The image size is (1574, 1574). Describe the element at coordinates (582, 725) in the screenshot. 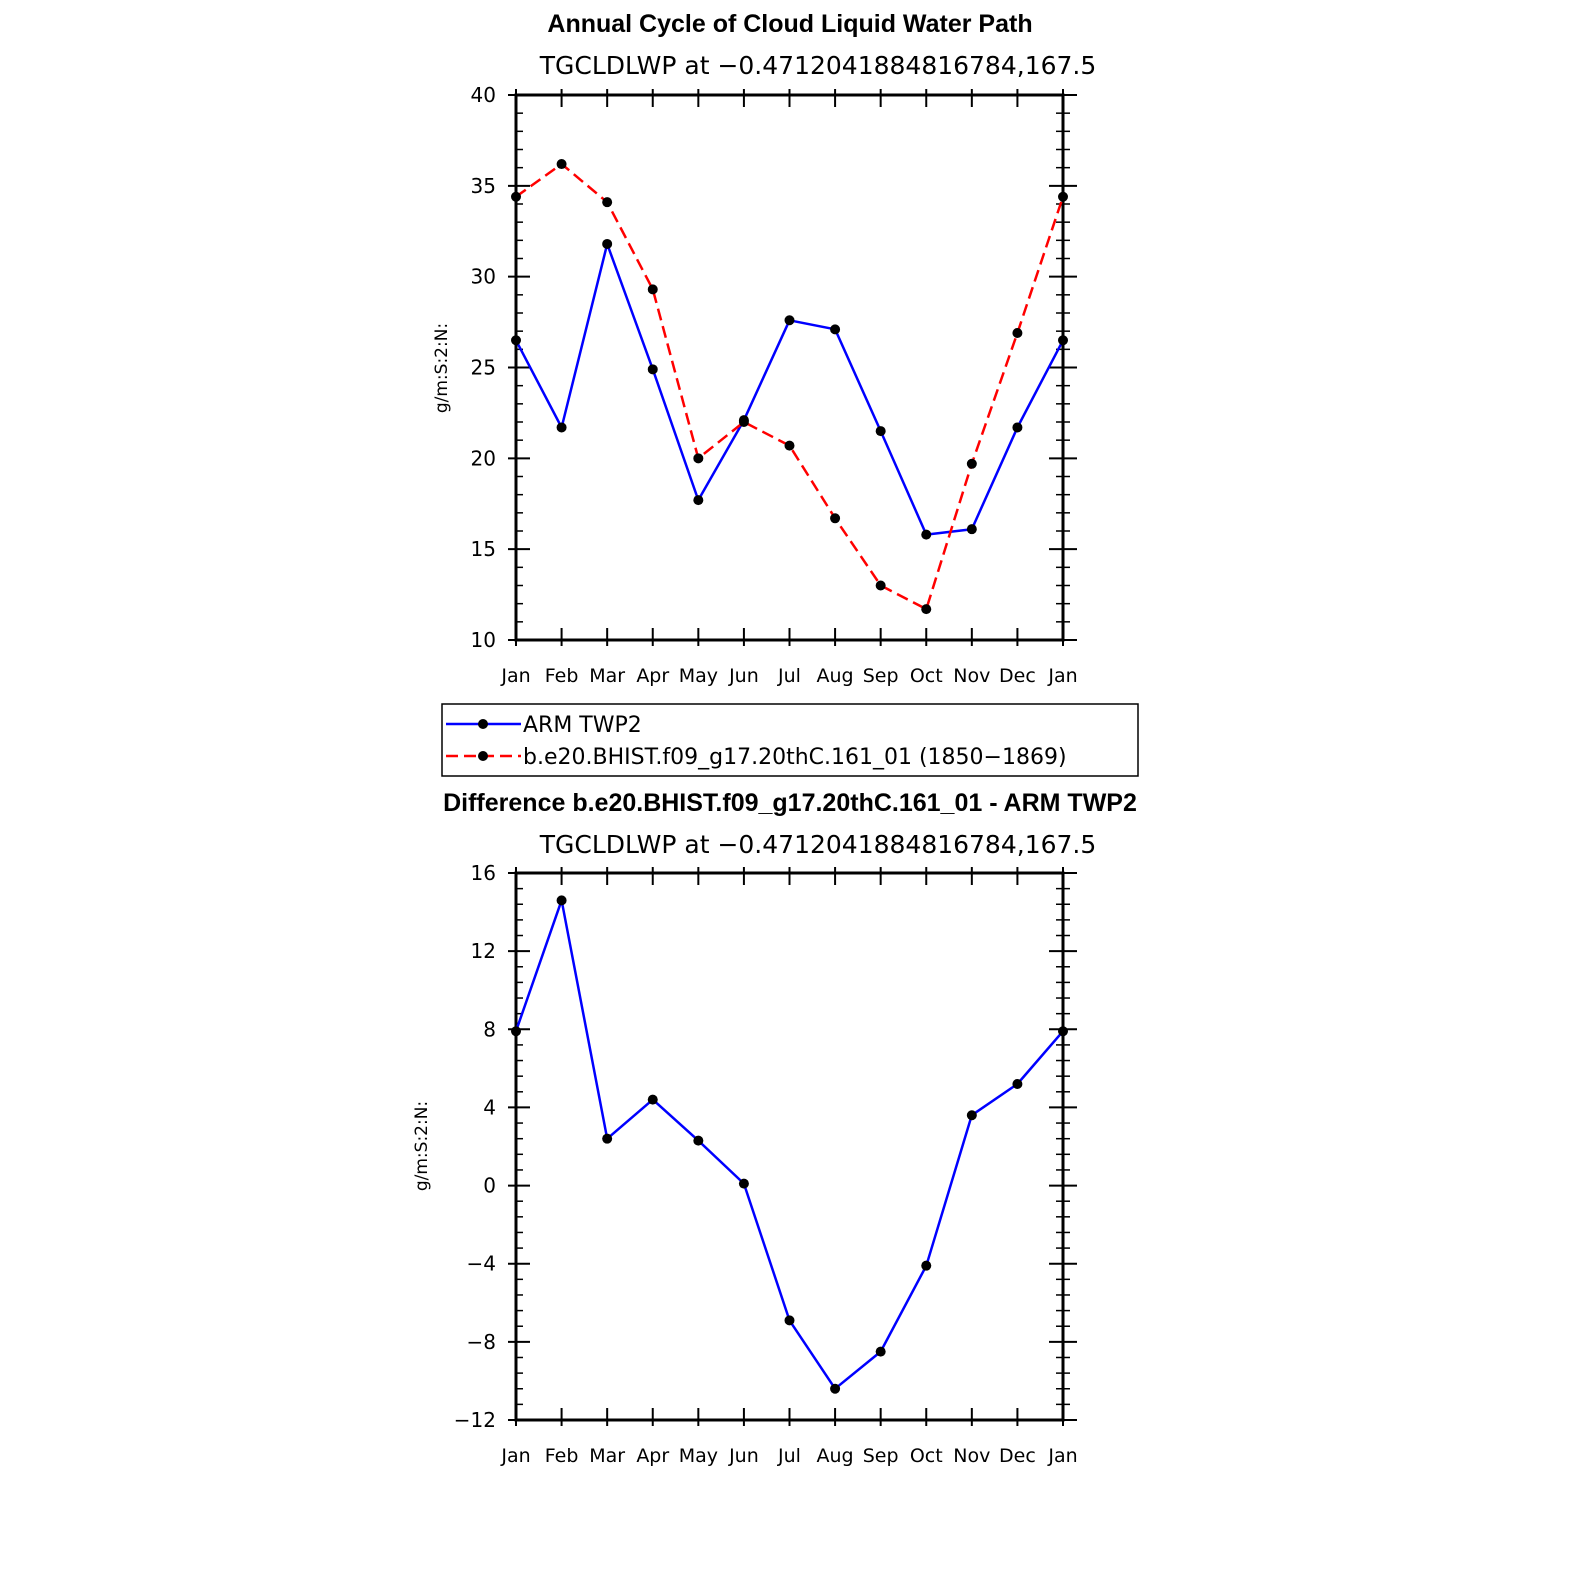

I see `legend-label-arm: ARM TWP2` at that location.